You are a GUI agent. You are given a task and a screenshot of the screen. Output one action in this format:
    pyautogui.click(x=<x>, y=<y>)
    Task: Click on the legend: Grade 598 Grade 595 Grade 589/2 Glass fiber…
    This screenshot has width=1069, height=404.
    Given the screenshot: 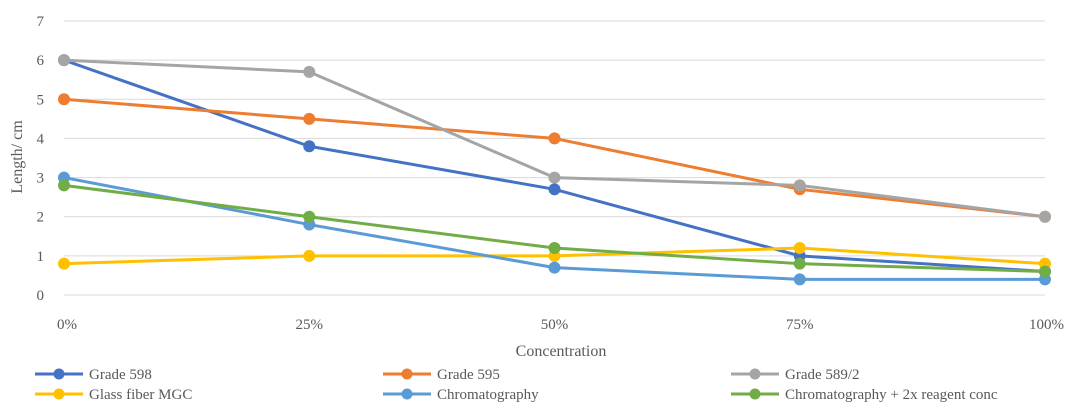 What is the action you would take?
    pyautogui.click(x=516, y=385)
    